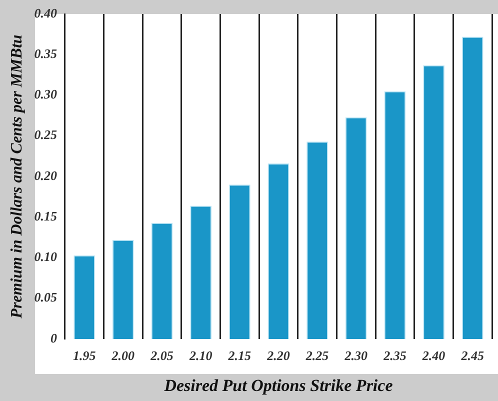 This screenshot has height=401, width=498. I want to click on x-tick-label: 2.00, so click(123, 356).